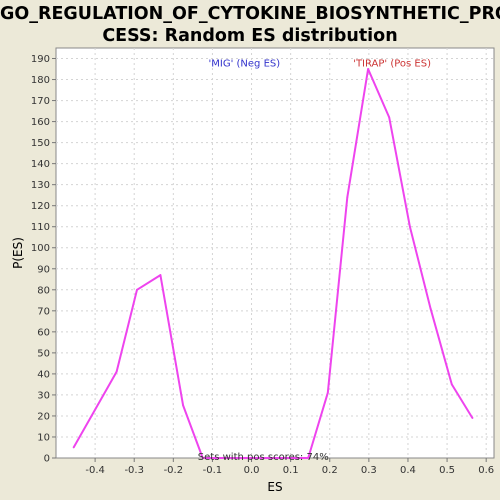  What do you see at coordinates (369, 470) in the screenshot?
I see `x-tick-label: 0.3` at bounding box center [369, 470].